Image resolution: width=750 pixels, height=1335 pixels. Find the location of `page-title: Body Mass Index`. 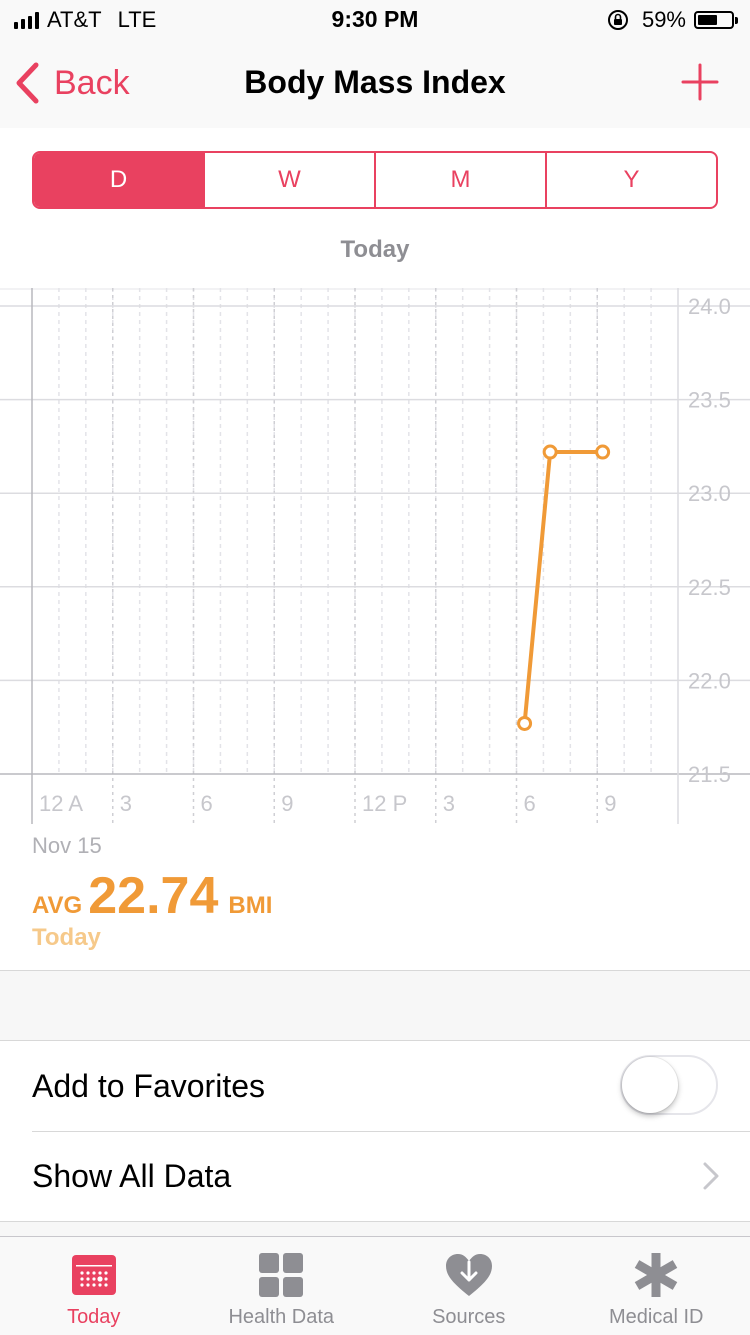

page-title: Body Mass Index is located at coordinates (375, 82).